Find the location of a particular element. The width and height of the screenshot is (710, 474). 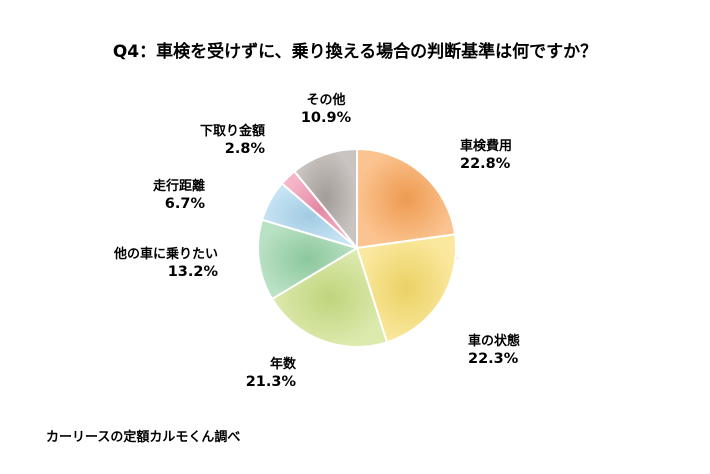

slice-value-label: 21.3% is located at coordinates (271, 382).